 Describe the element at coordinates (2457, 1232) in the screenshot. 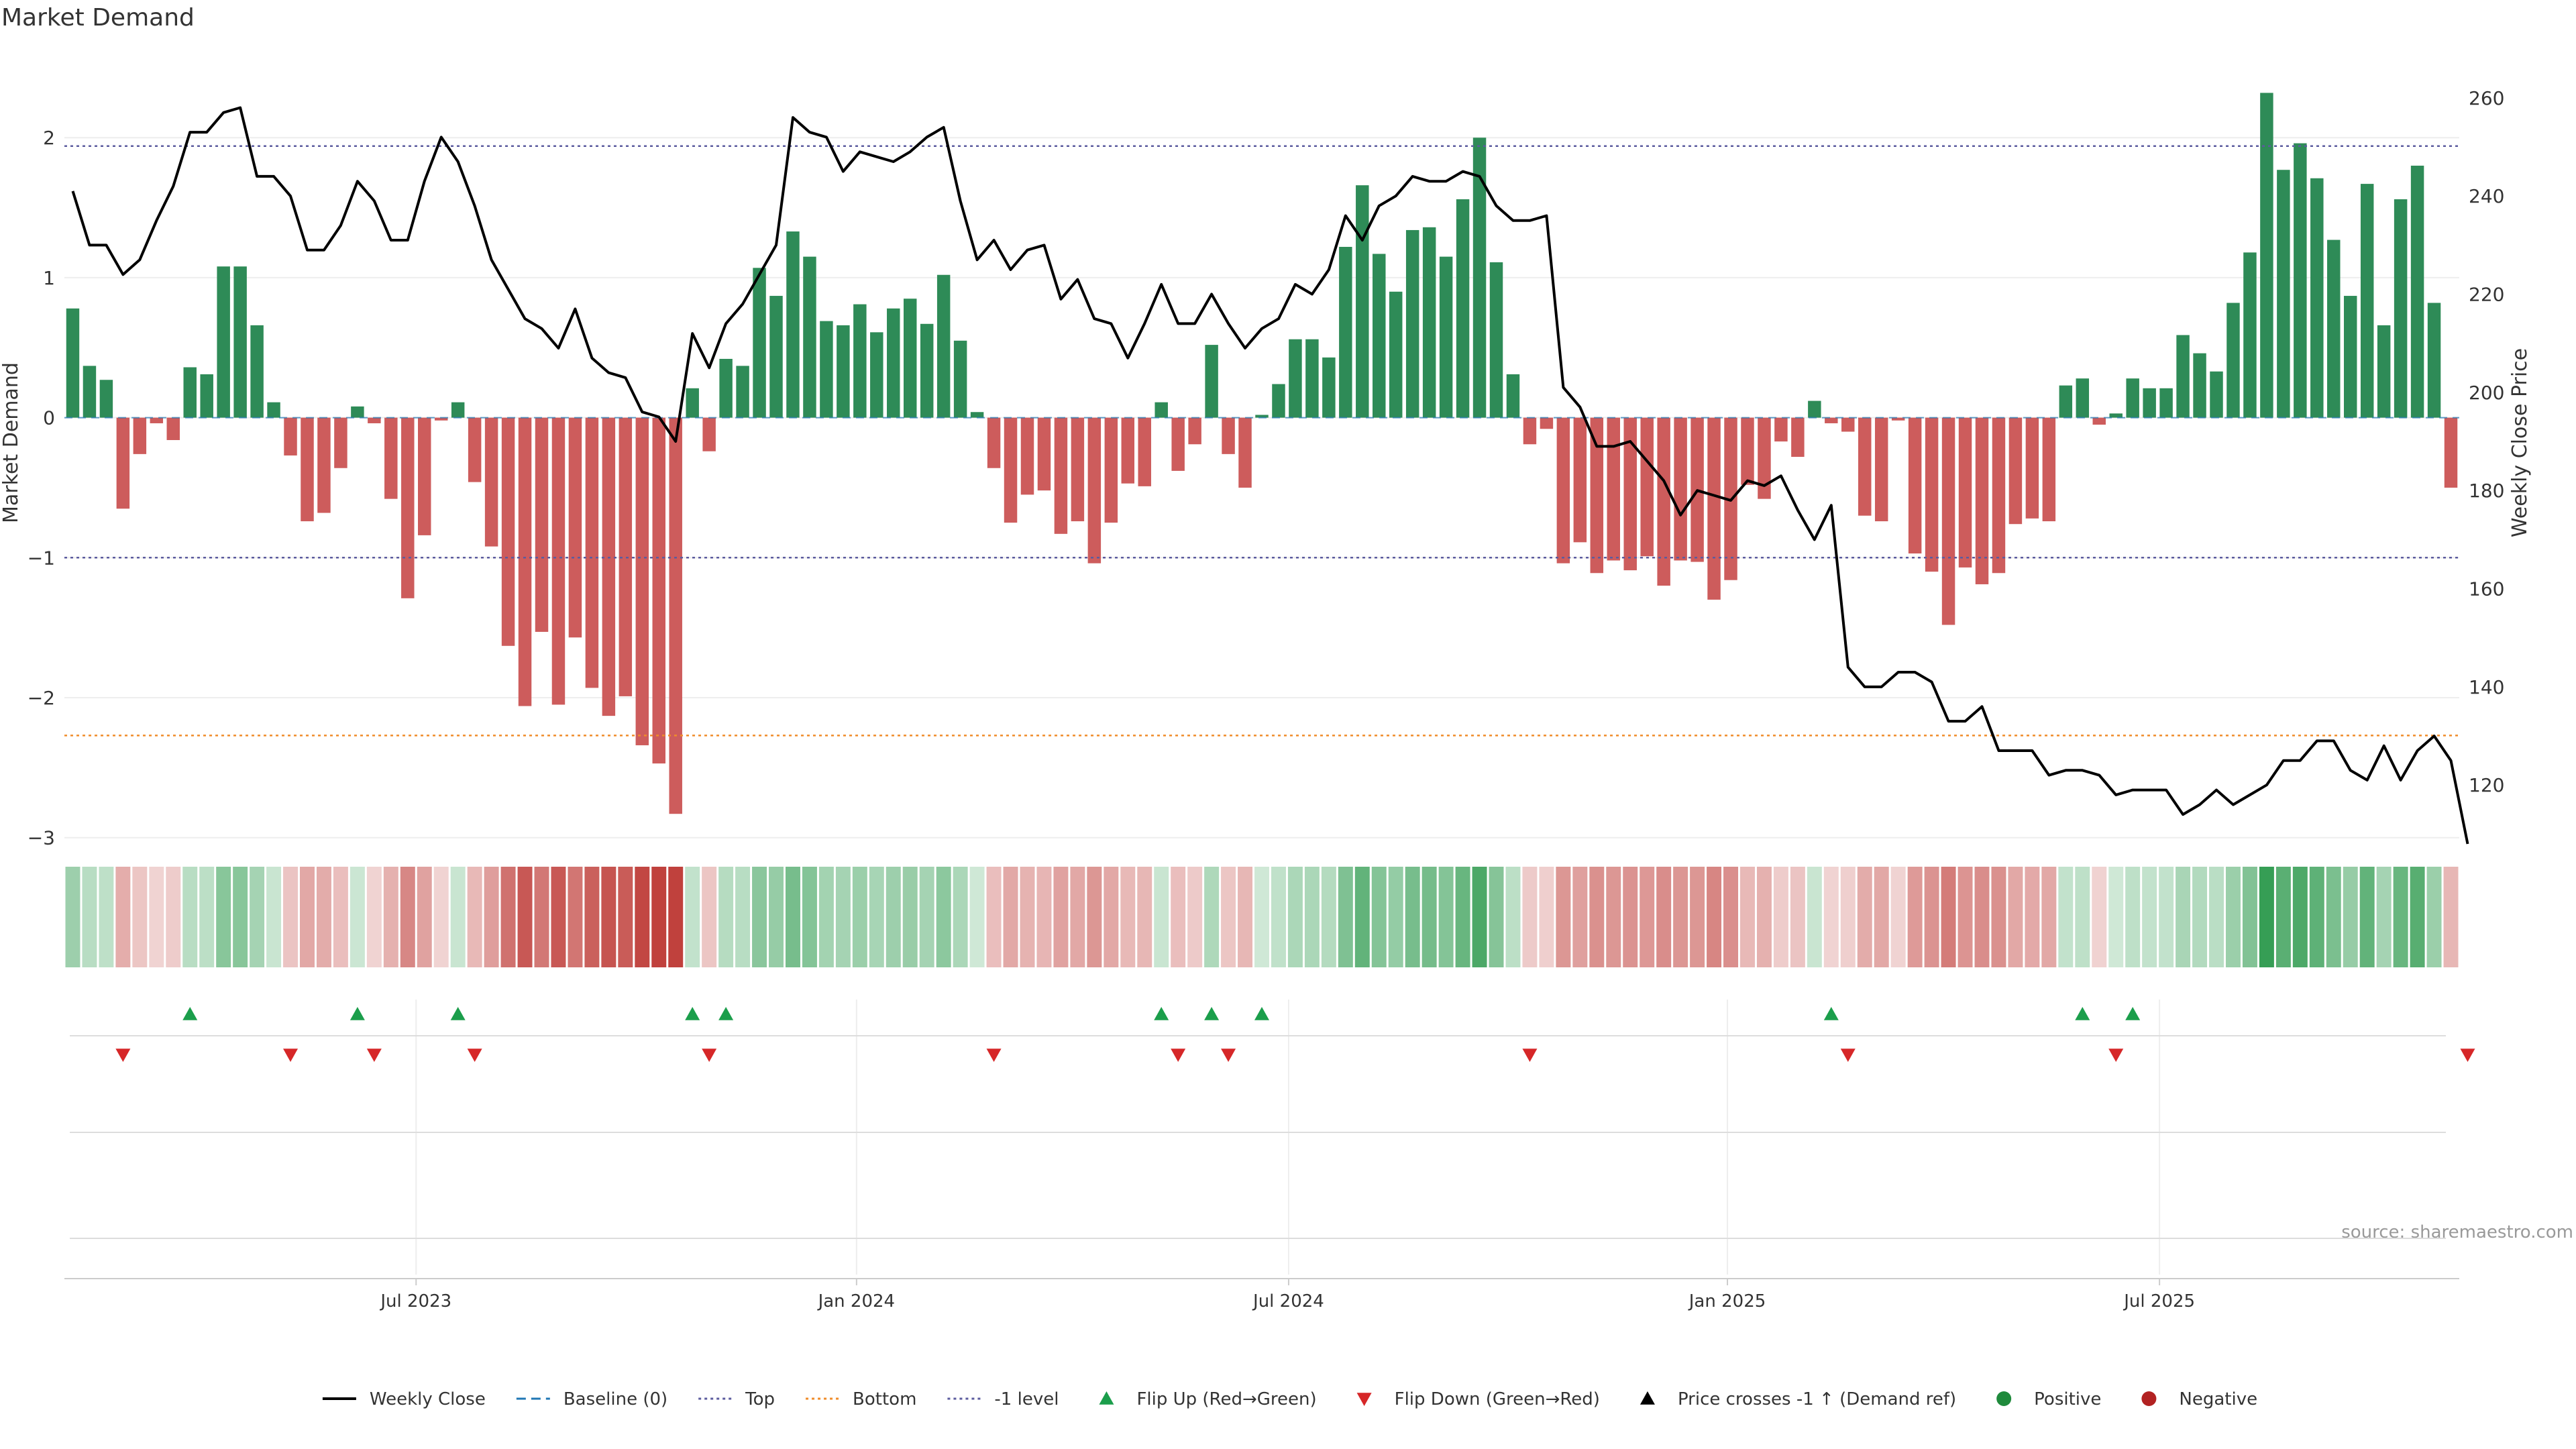

I see `source-note: source: sharemaestro.com` at that location.